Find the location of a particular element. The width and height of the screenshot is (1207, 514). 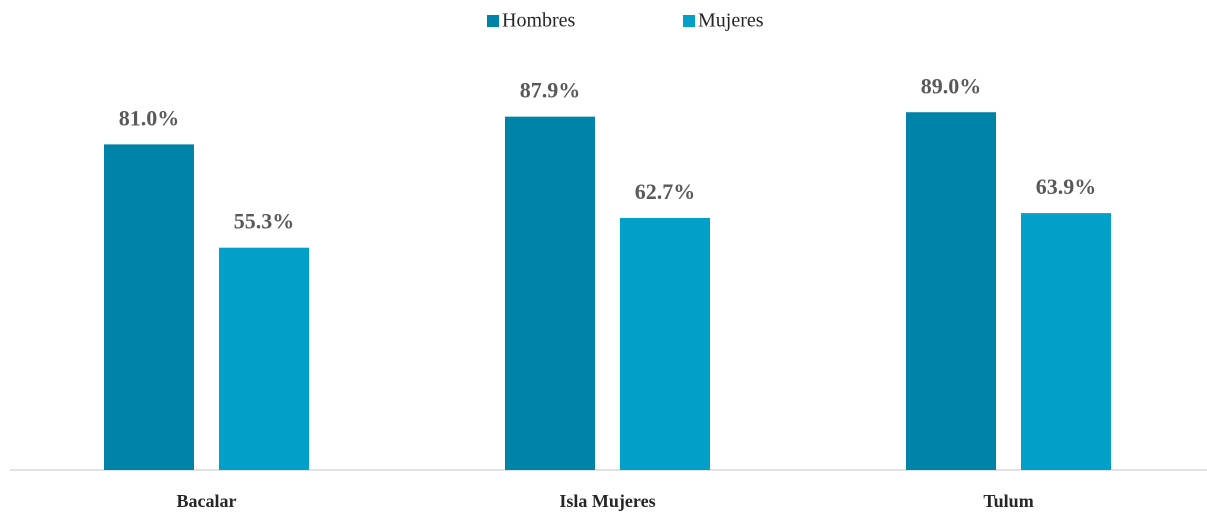

data-label: 55.3% is located at coordinates (264, 221).